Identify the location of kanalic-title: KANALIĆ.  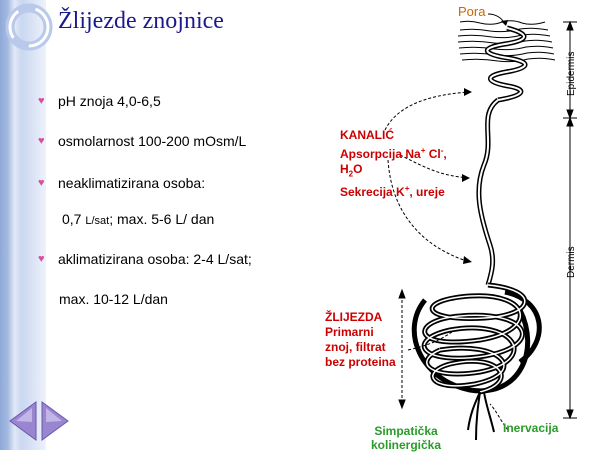
(367, 135).